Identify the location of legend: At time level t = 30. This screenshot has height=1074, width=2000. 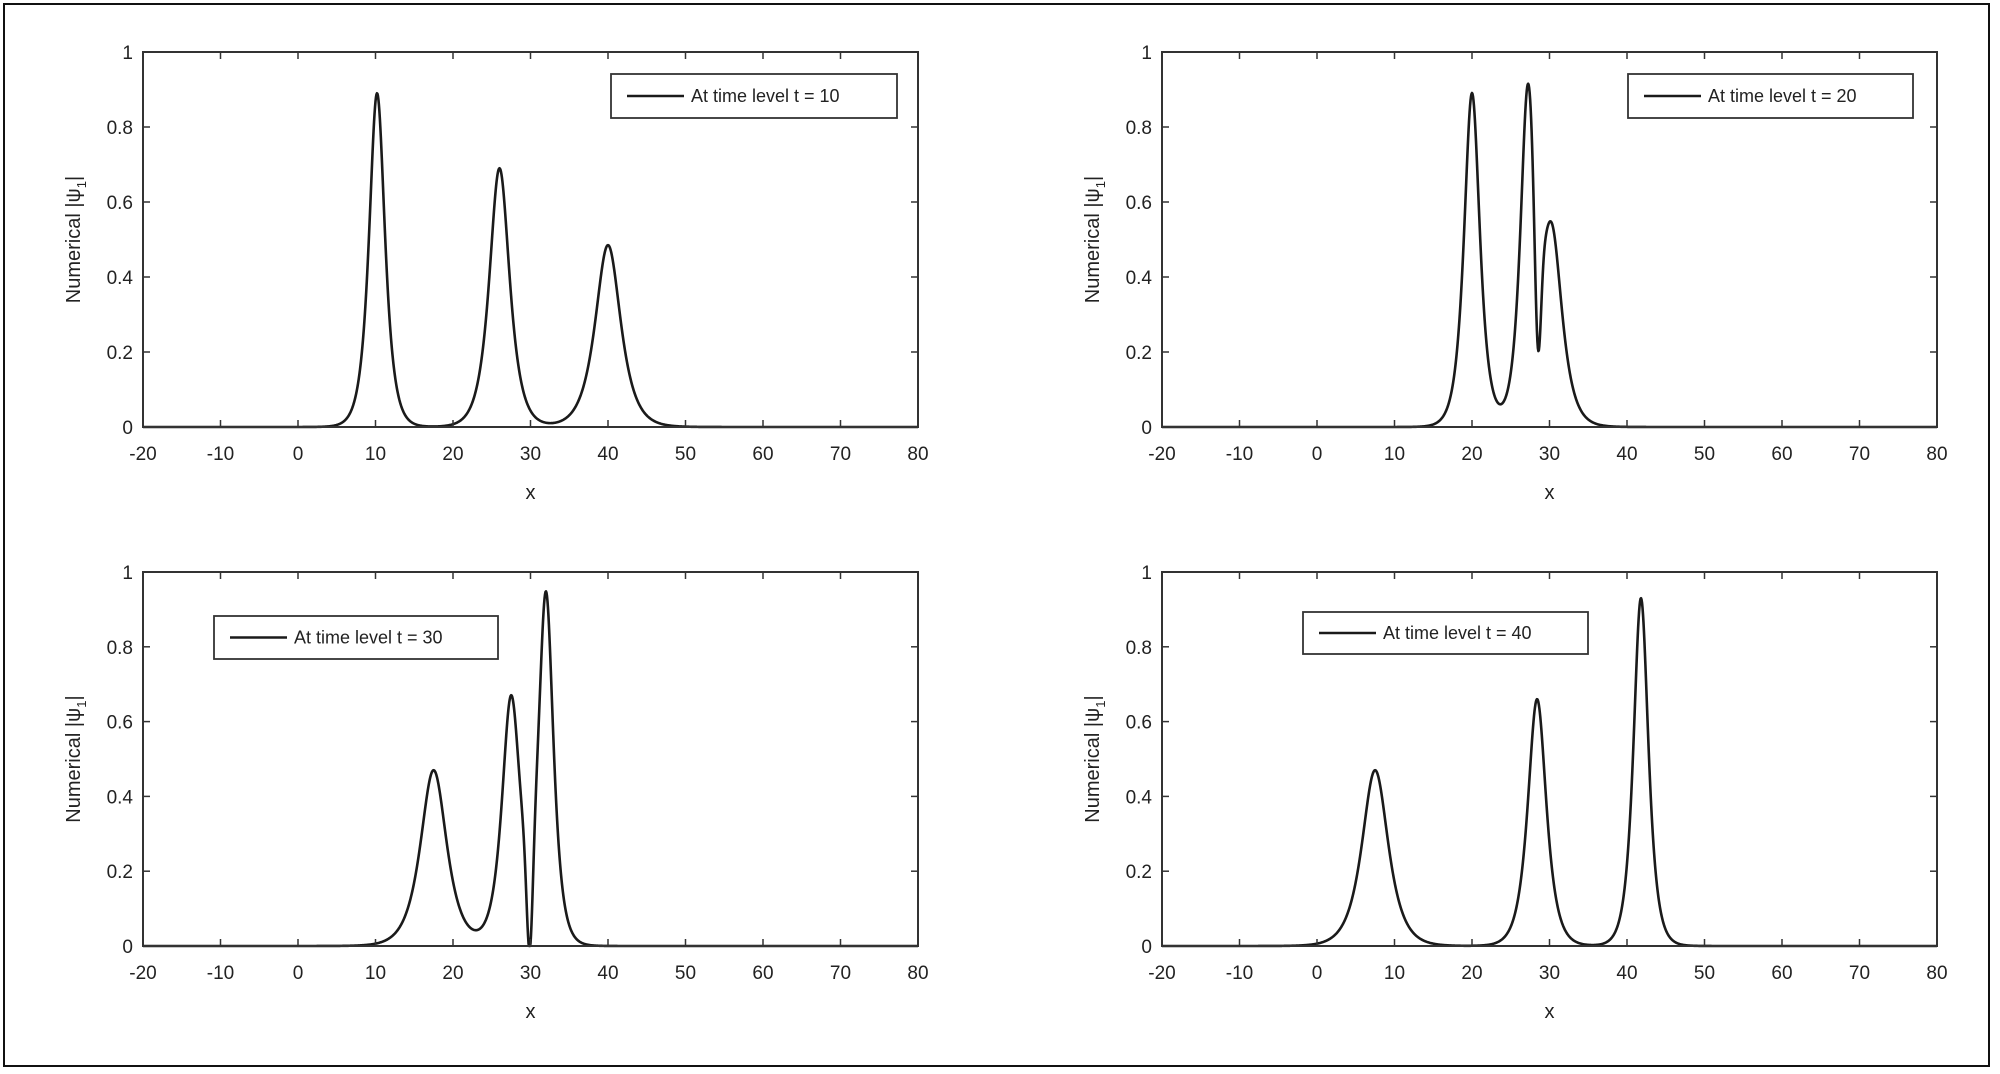
(356, 637).